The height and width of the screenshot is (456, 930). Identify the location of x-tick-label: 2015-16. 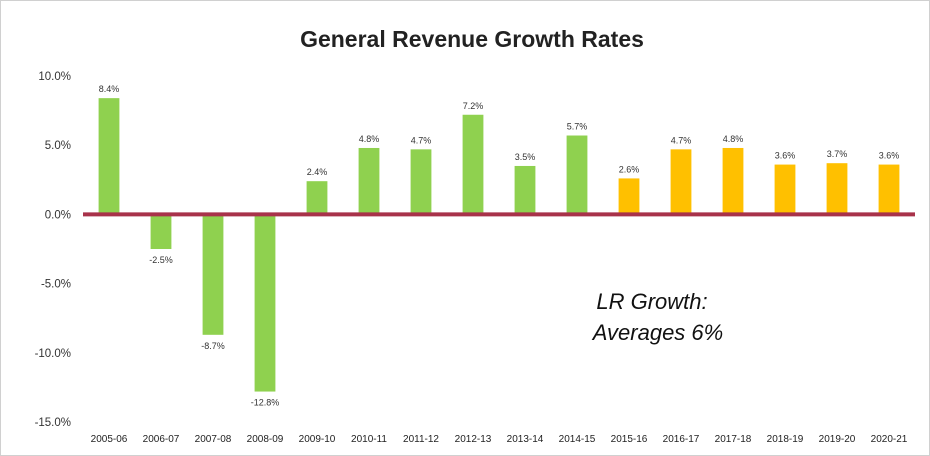
(629, 439).